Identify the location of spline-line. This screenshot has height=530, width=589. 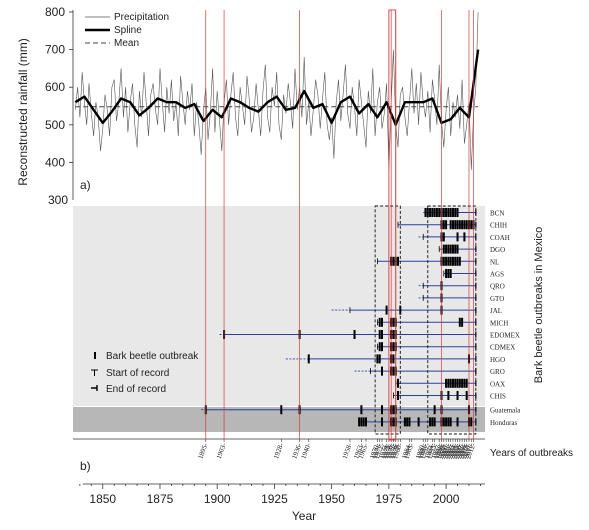
(277, 88).